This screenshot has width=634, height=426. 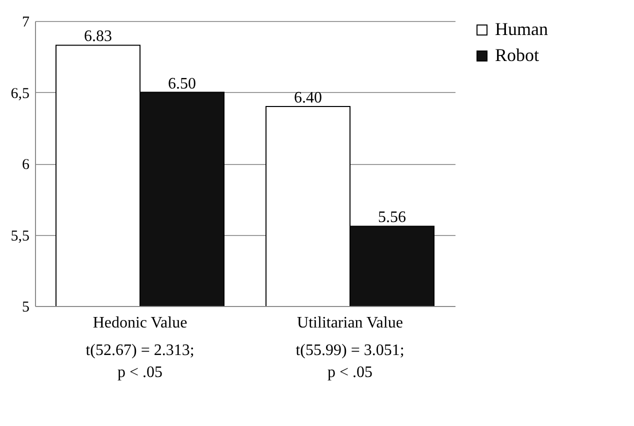 What do you see at coordinates (20, 94) in the screenshot?
I see `y-tick-label: 6,5` at bounding box center [20, 94].